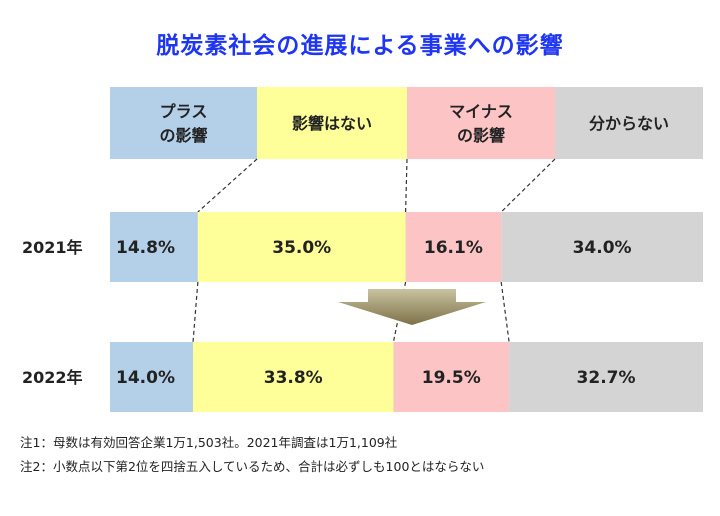 The height and width of the screenshot is (516, 720). Describe the element at coordinates (481, 135) in the screenshot. I see `legend-label-3-2: の影響` at that location.